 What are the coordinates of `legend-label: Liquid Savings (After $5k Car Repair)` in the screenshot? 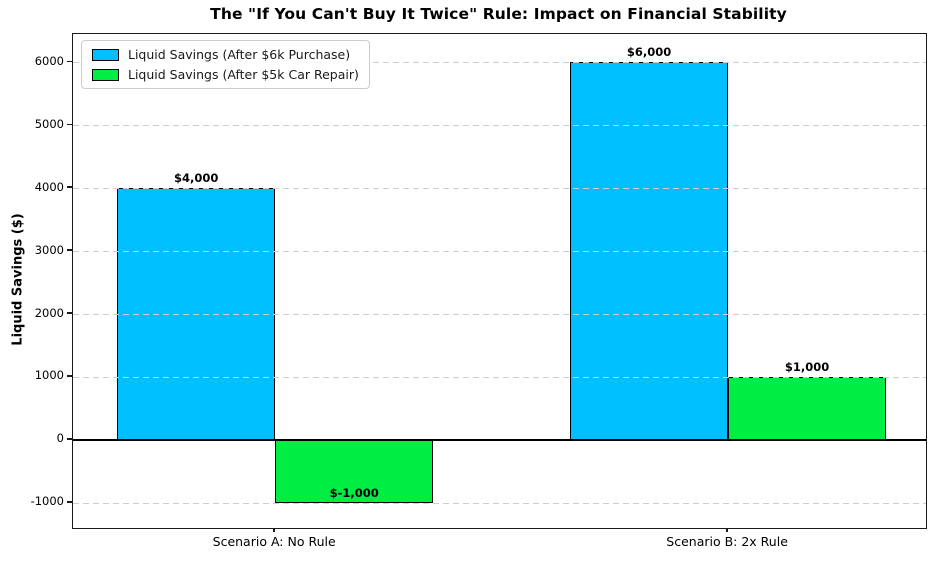 It's located at (243, 74).